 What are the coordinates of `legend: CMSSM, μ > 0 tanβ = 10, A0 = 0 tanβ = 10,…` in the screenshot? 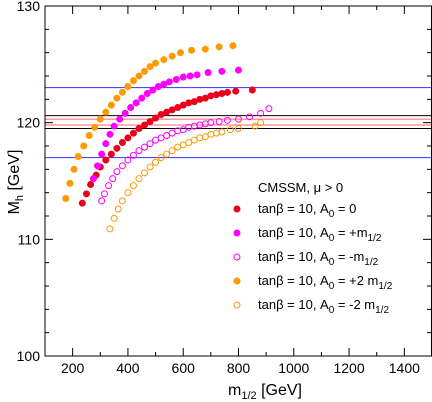 It's located at (313, 248).